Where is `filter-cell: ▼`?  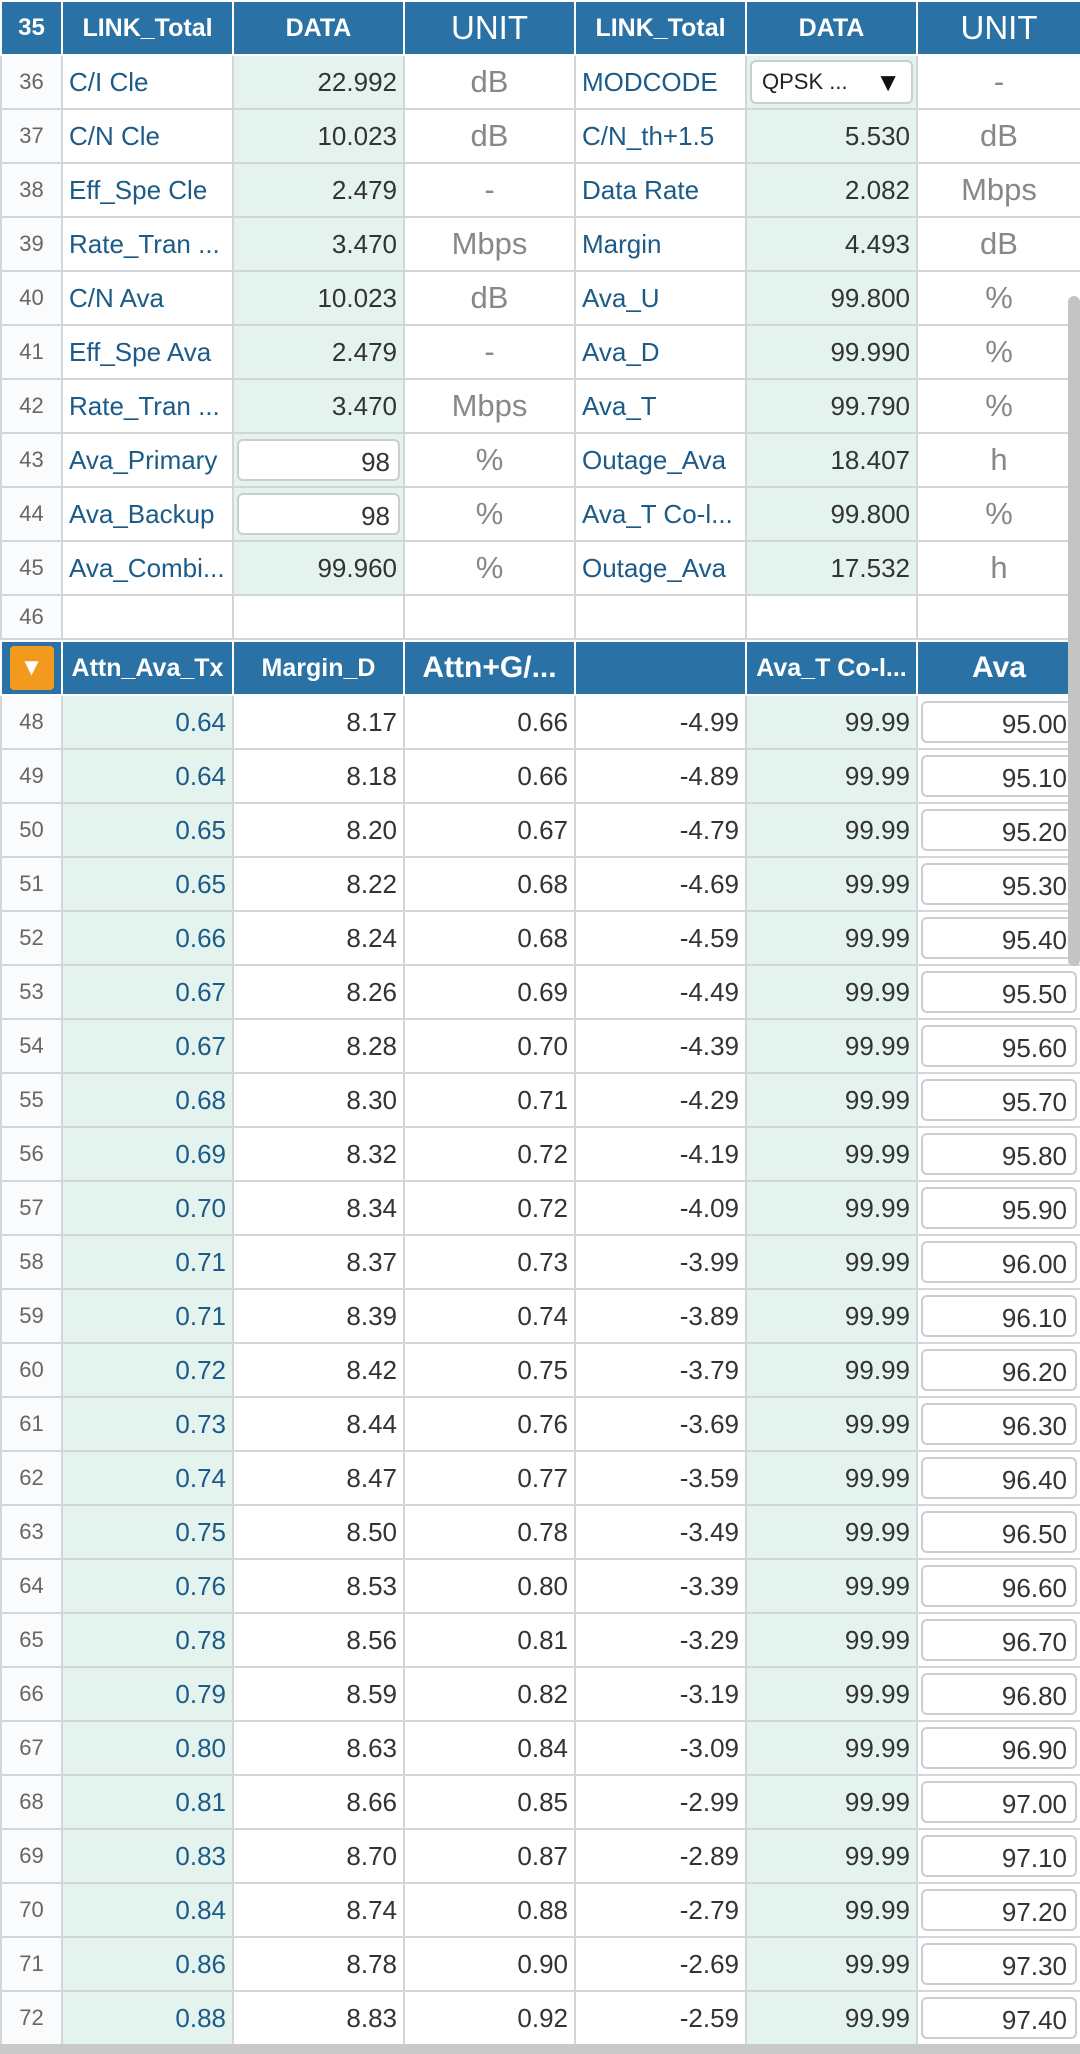
filter-cell: ▼ is located at coordinates (31, 668).